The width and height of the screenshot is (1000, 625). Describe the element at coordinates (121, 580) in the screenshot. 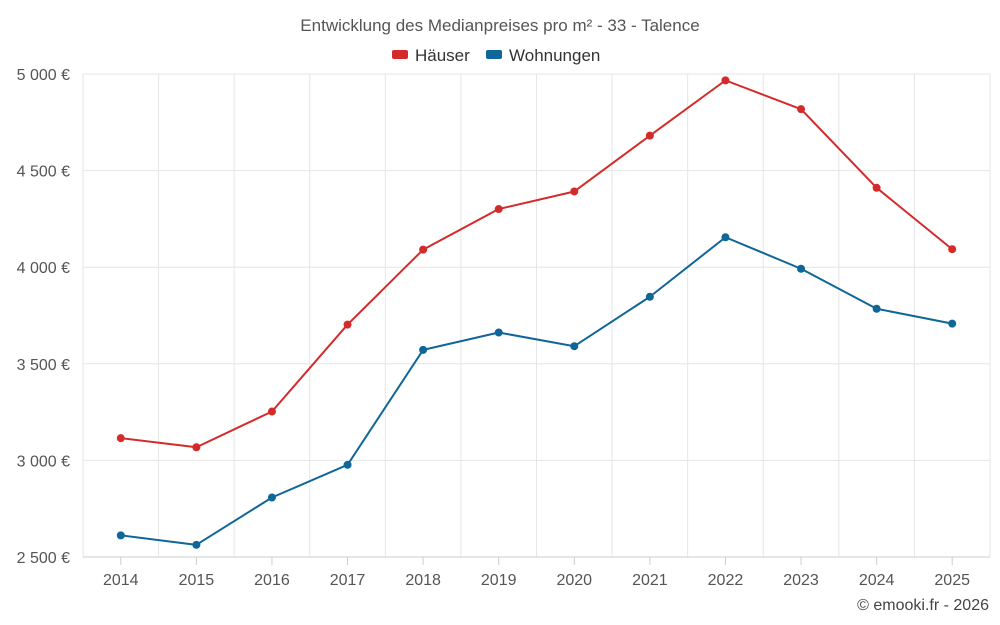

I see `x-tick-label: 2014` at that location.